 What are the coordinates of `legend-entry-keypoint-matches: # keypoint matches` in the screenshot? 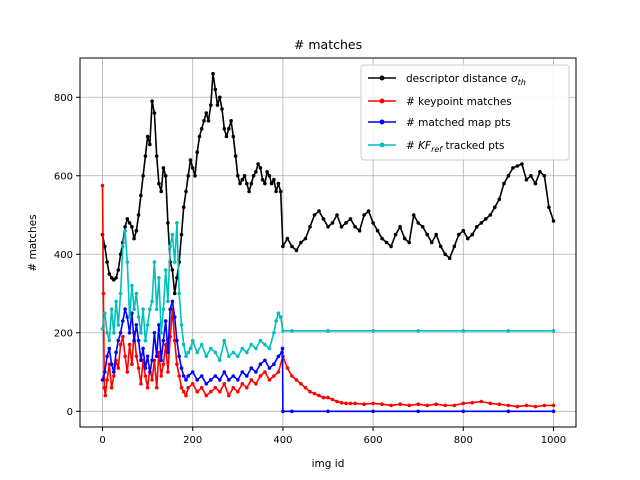 It's located at (440, 102).